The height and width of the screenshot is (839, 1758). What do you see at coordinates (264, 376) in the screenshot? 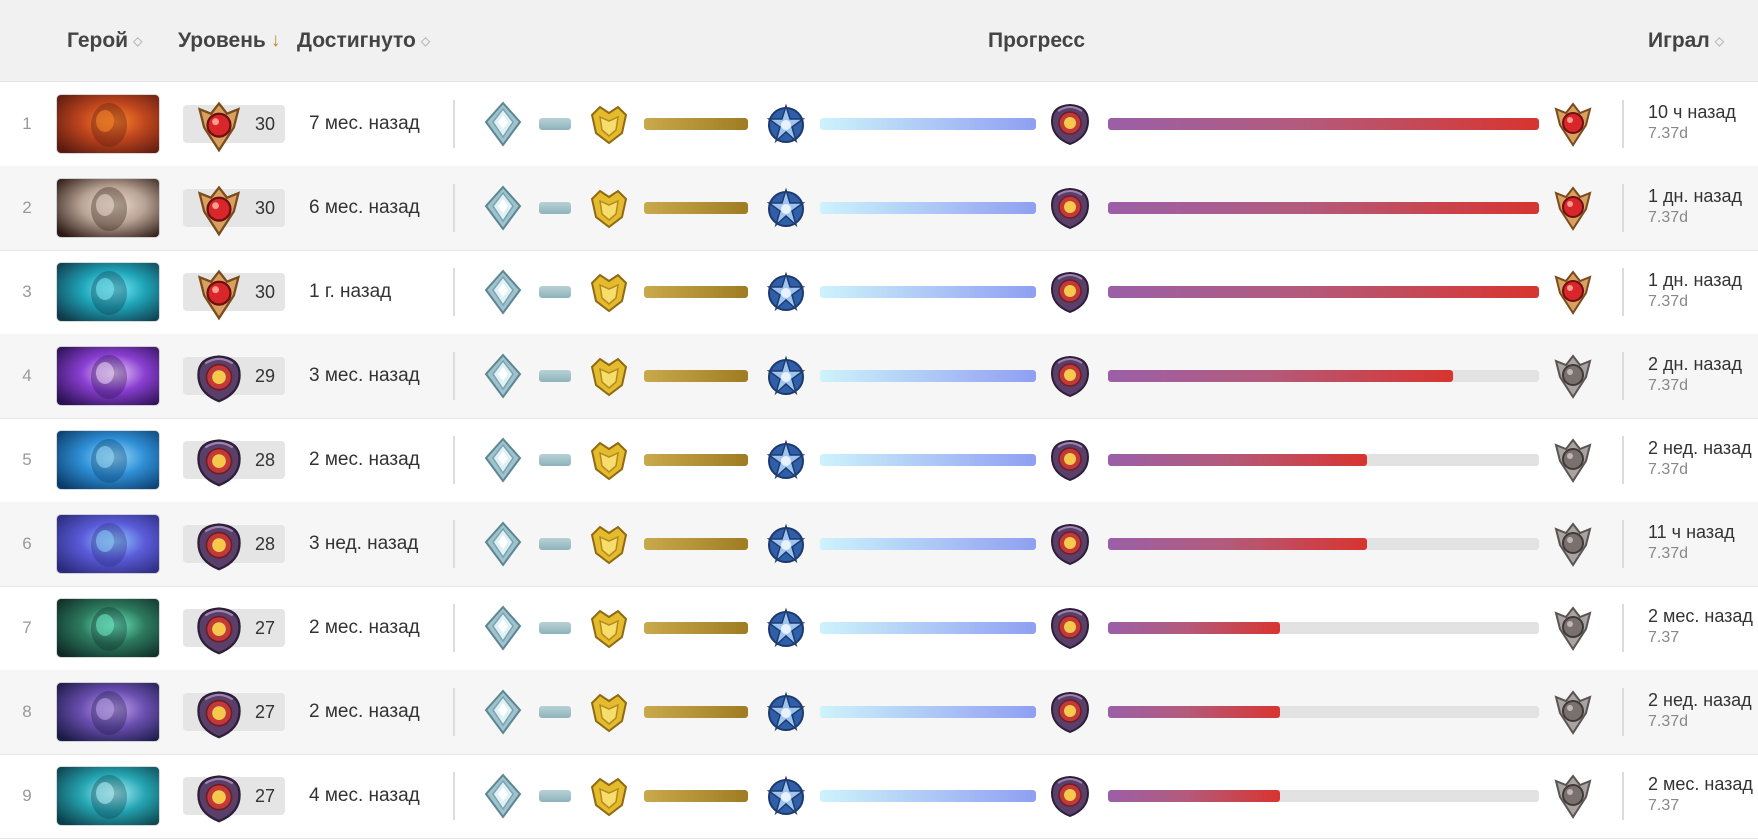
I see `level-value: 29` at bounding box center [264, 376].